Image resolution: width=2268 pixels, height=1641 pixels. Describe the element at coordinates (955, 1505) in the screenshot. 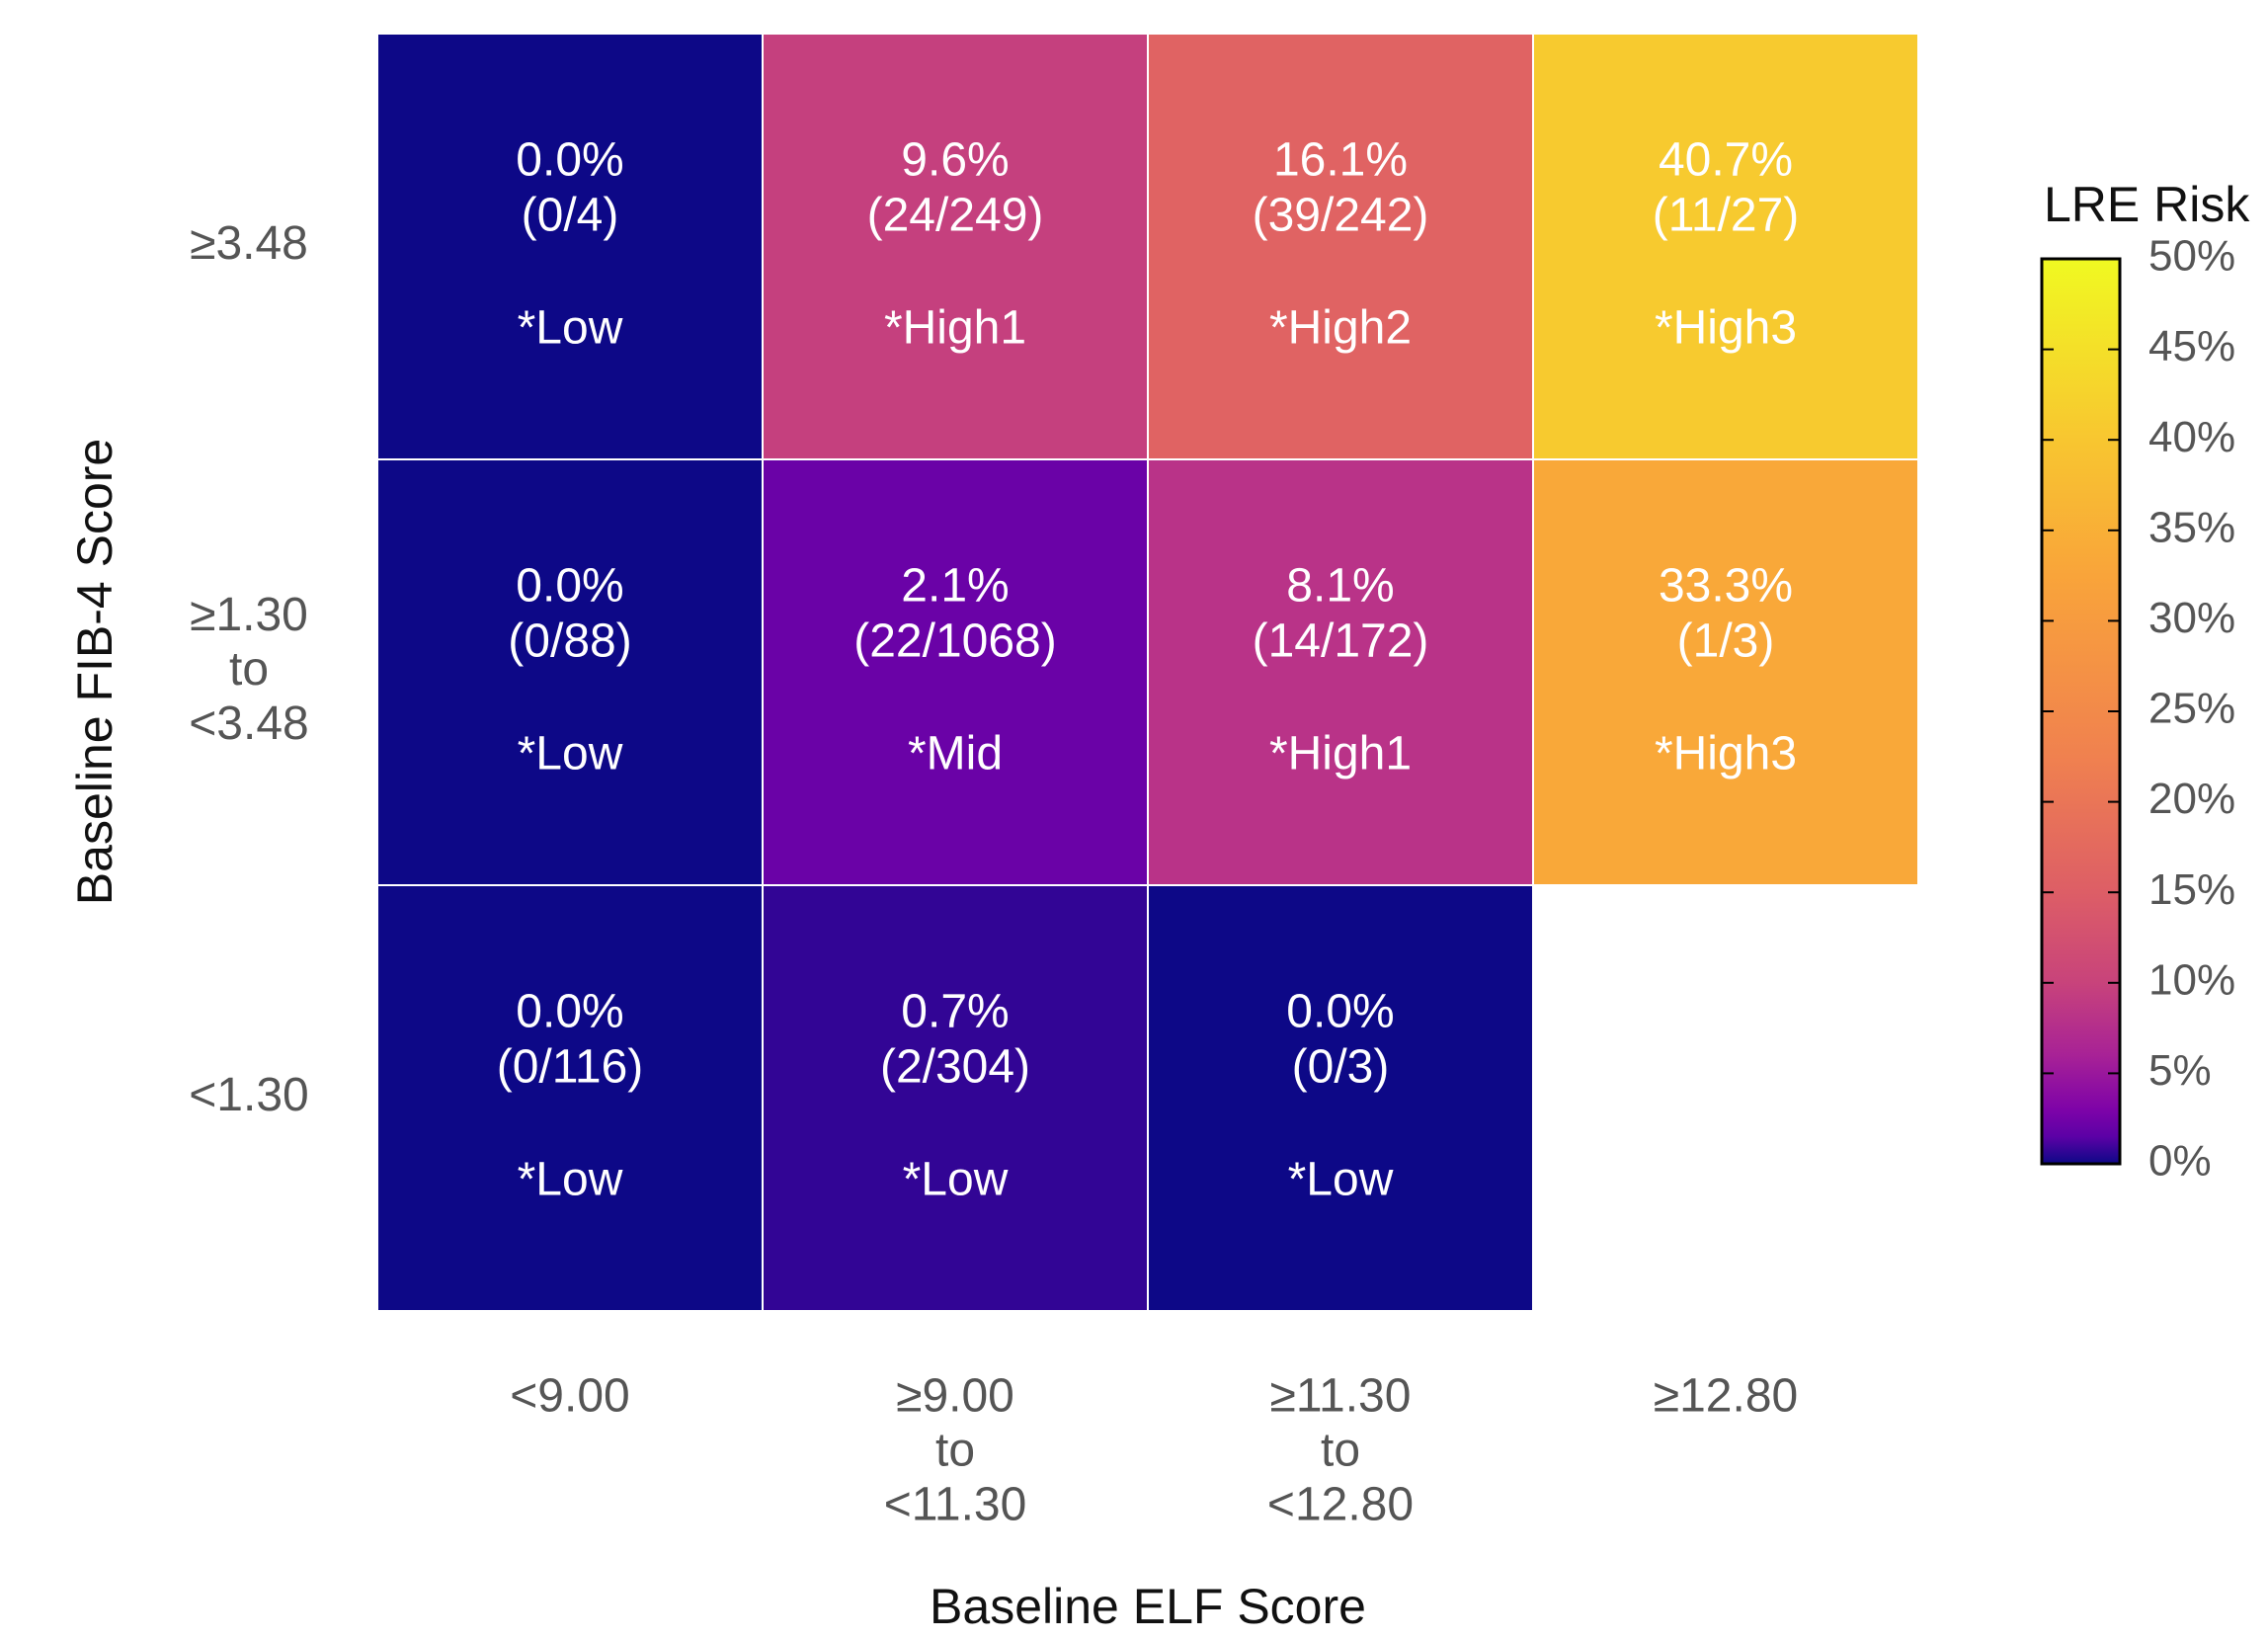

I see `x-tick-label: <11.30` at that location.